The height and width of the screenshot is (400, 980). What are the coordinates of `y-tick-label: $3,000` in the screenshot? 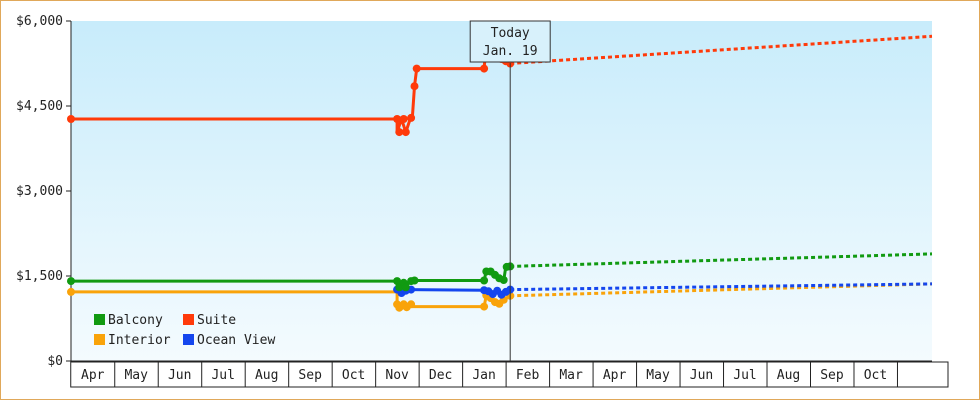 It's located at (39, 191).